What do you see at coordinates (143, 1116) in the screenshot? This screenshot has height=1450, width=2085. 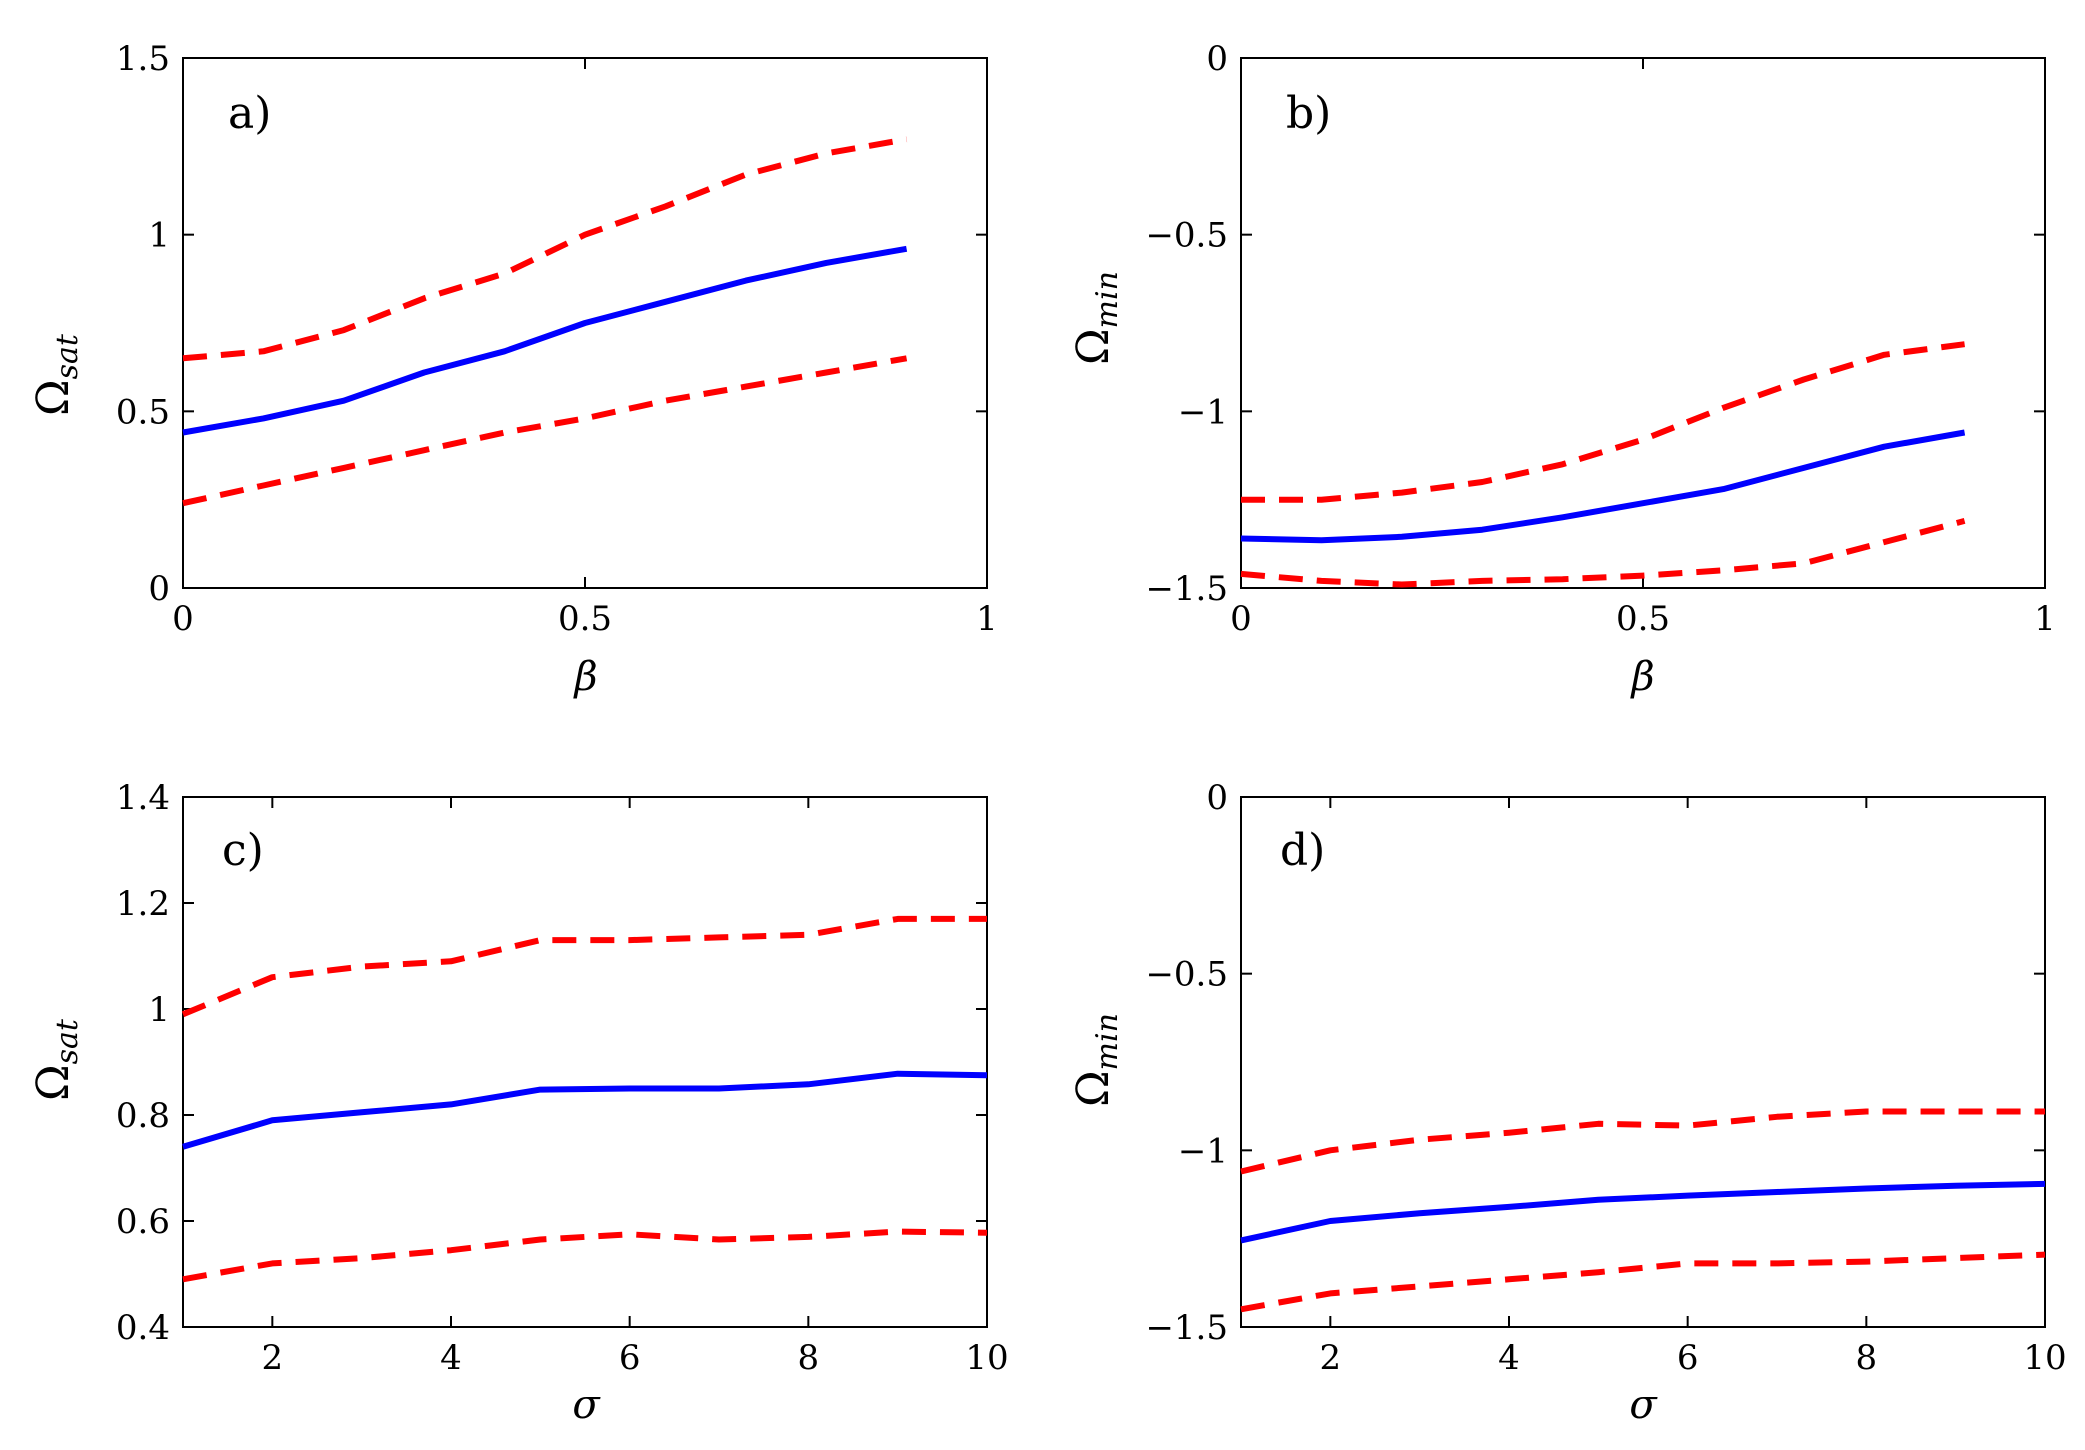 I see `panel-c-ytick-label: 0.8` at bounding box center [143, 1116].